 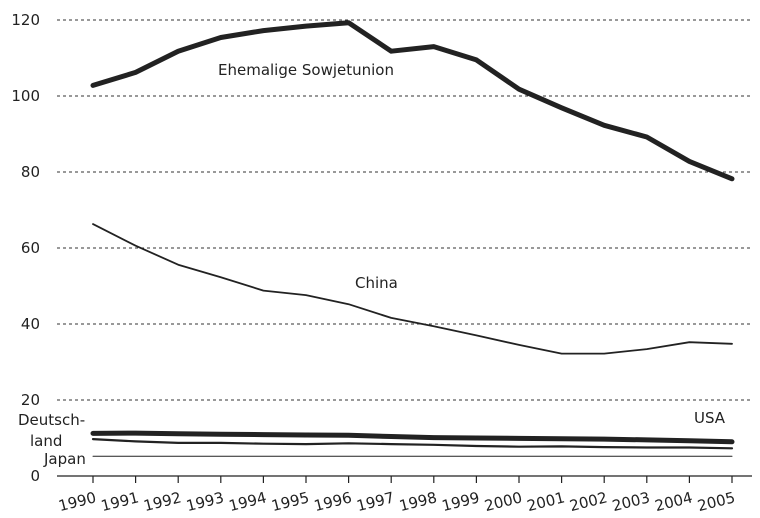 I want to click on y-tick-label: 20, so click(x=30, y=400).